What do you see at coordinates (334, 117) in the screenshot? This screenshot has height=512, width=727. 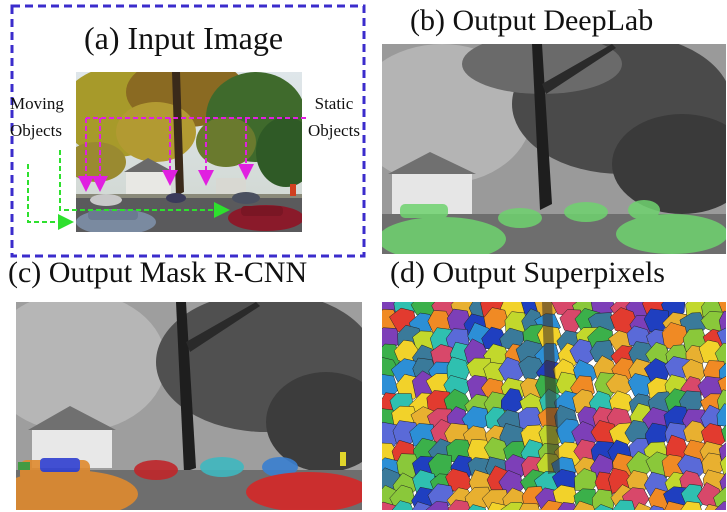 I see `static-objects-label: Static Objects` at bounding box center [334, 117].